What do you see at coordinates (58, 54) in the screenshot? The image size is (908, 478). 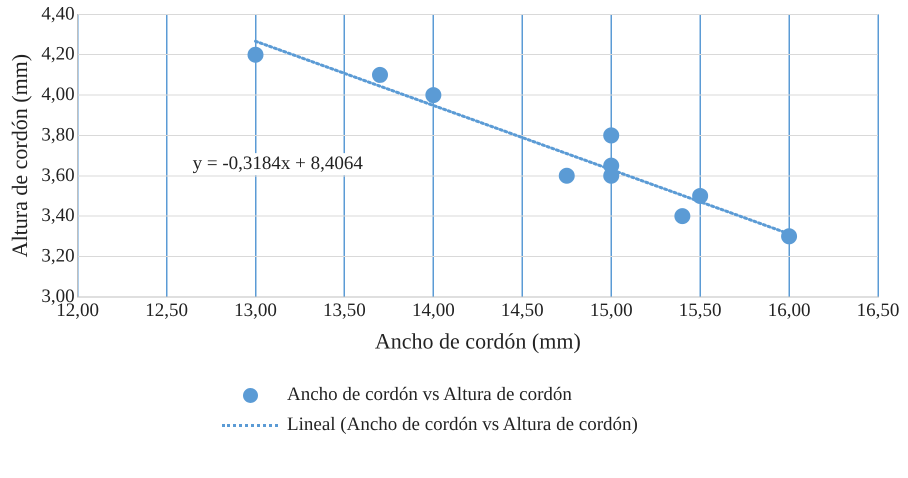 I see `y-tick-label: 4,20` at bounding box center [58, 54].